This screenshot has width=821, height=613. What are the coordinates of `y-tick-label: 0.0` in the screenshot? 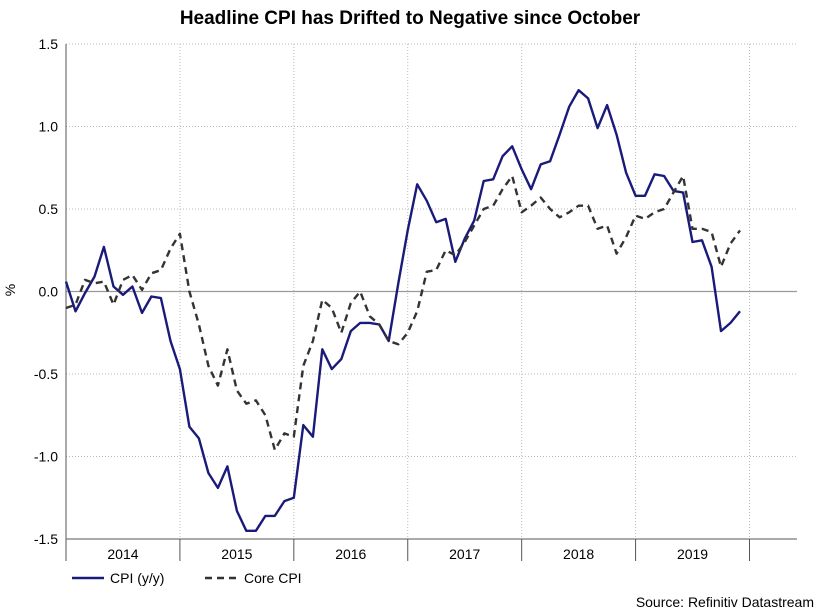 It's located at (49, 292).